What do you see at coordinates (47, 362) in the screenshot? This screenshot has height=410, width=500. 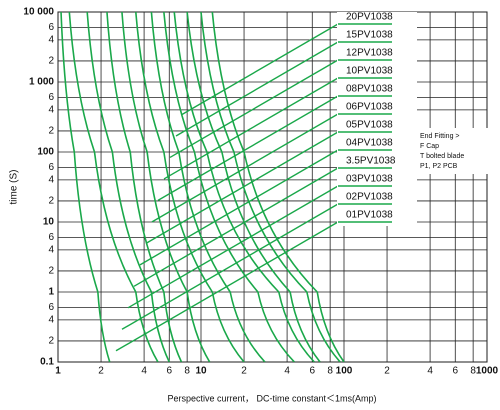 I see `y-tick-label: 0.1` at bounding box center [47, 362].